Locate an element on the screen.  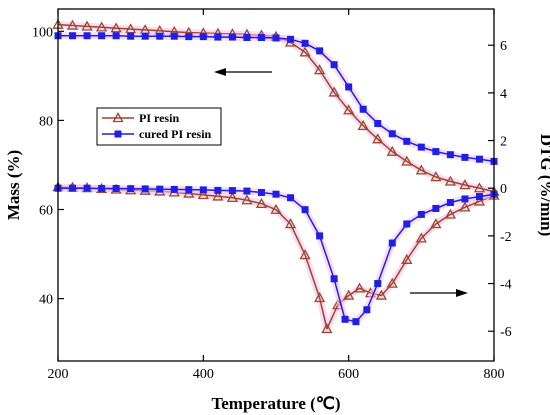
y-left-tick-label: 60 is located at coordinates (46, 211).